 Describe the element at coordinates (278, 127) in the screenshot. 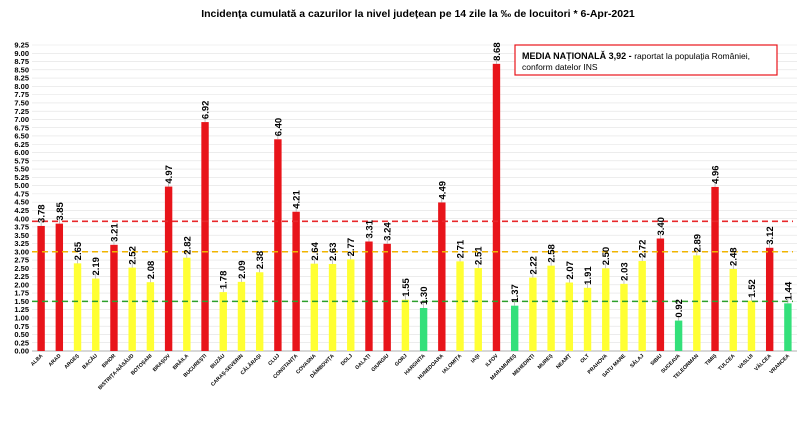

I see `data-label: 6.40` at that location.